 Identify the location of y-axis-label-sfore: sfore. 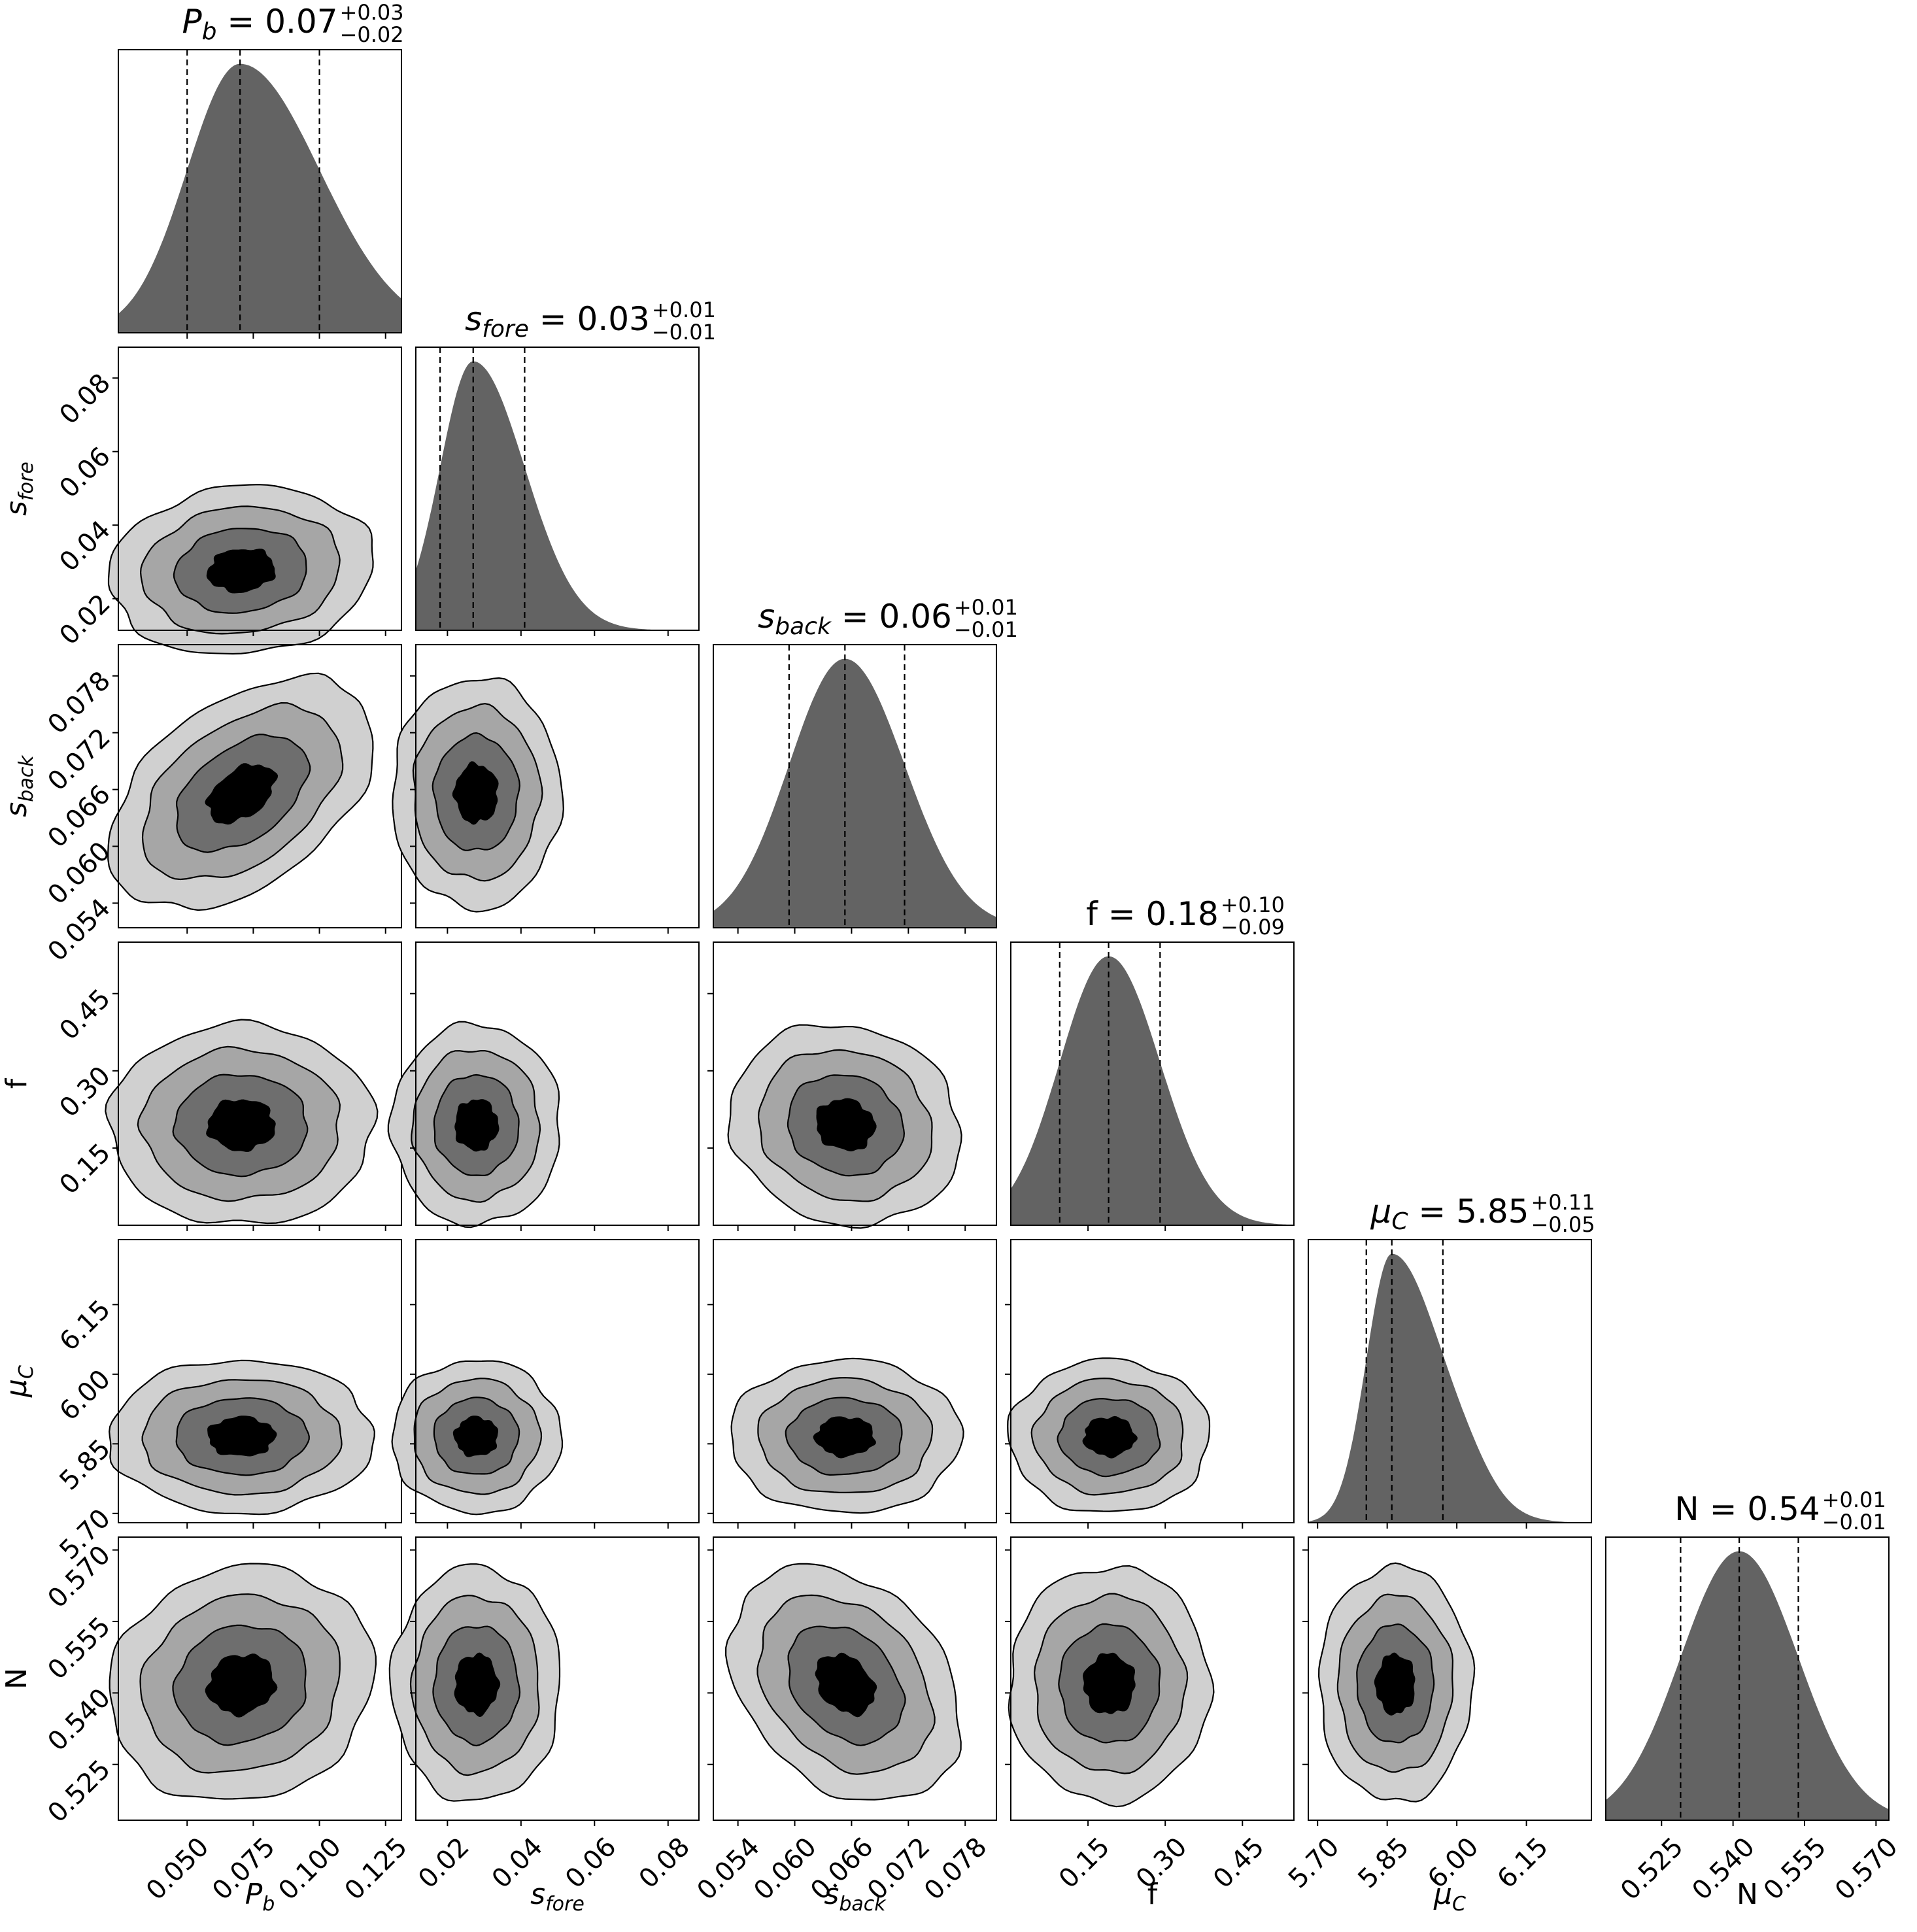
(19, 489).